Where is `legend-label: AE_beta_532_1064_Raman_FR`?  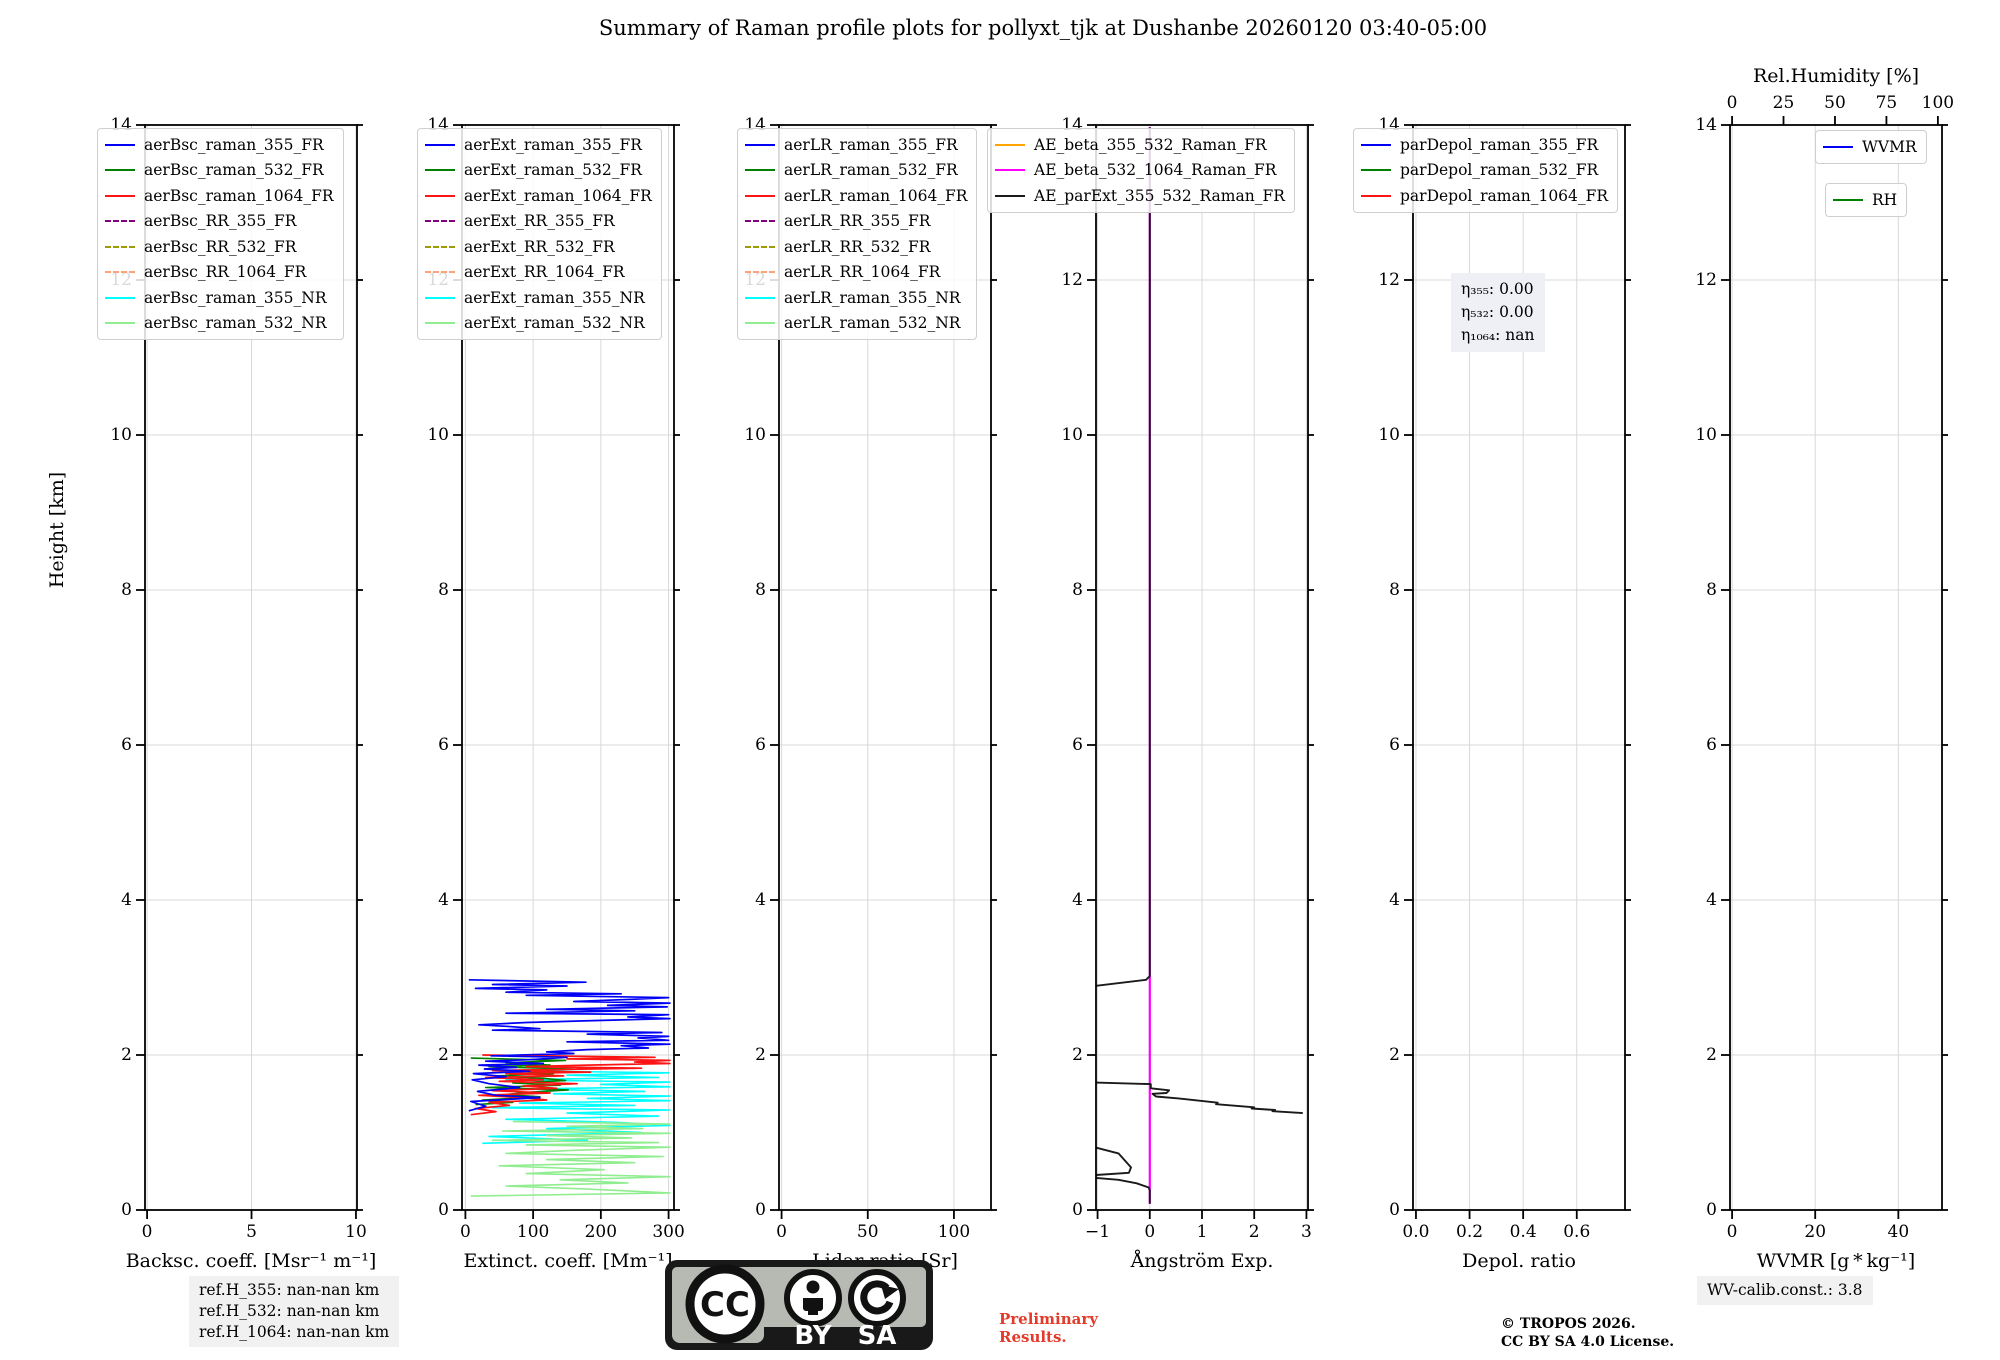
legend-label: AE_beta_532_1064_Raman_FR is located at coordinates (1155, 170).